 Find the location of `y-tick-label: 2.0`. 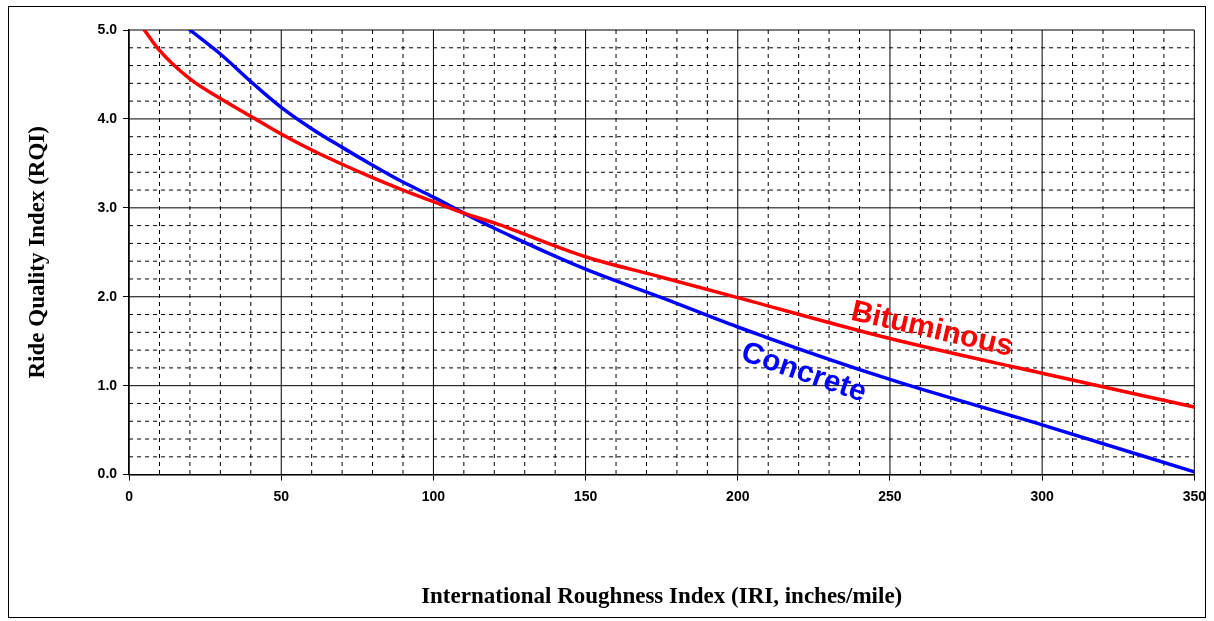

y-tick-label: 2.0 is located at coordinates (107, 295).